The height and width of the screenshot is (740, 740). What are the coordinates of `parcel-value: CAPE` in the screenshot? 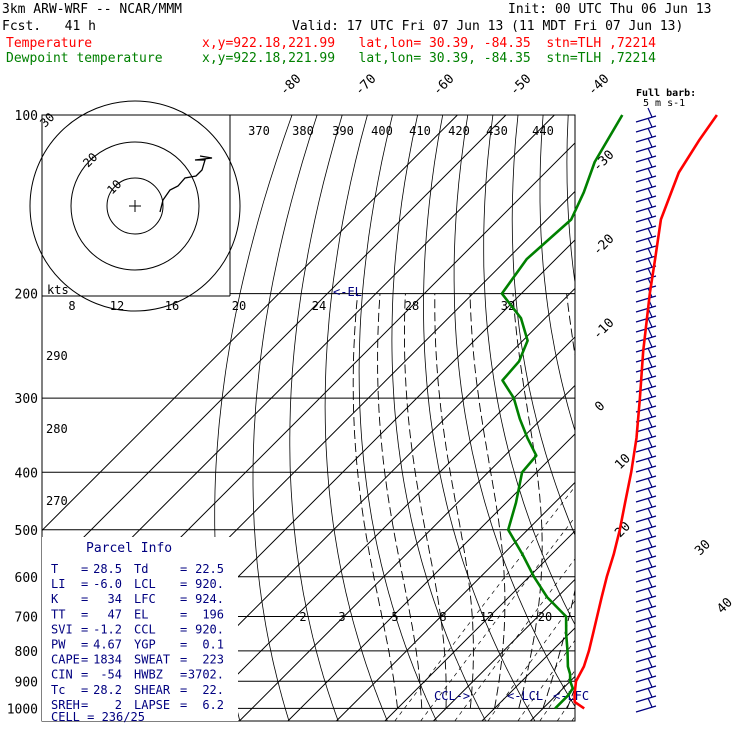 It's located at (65, 660).